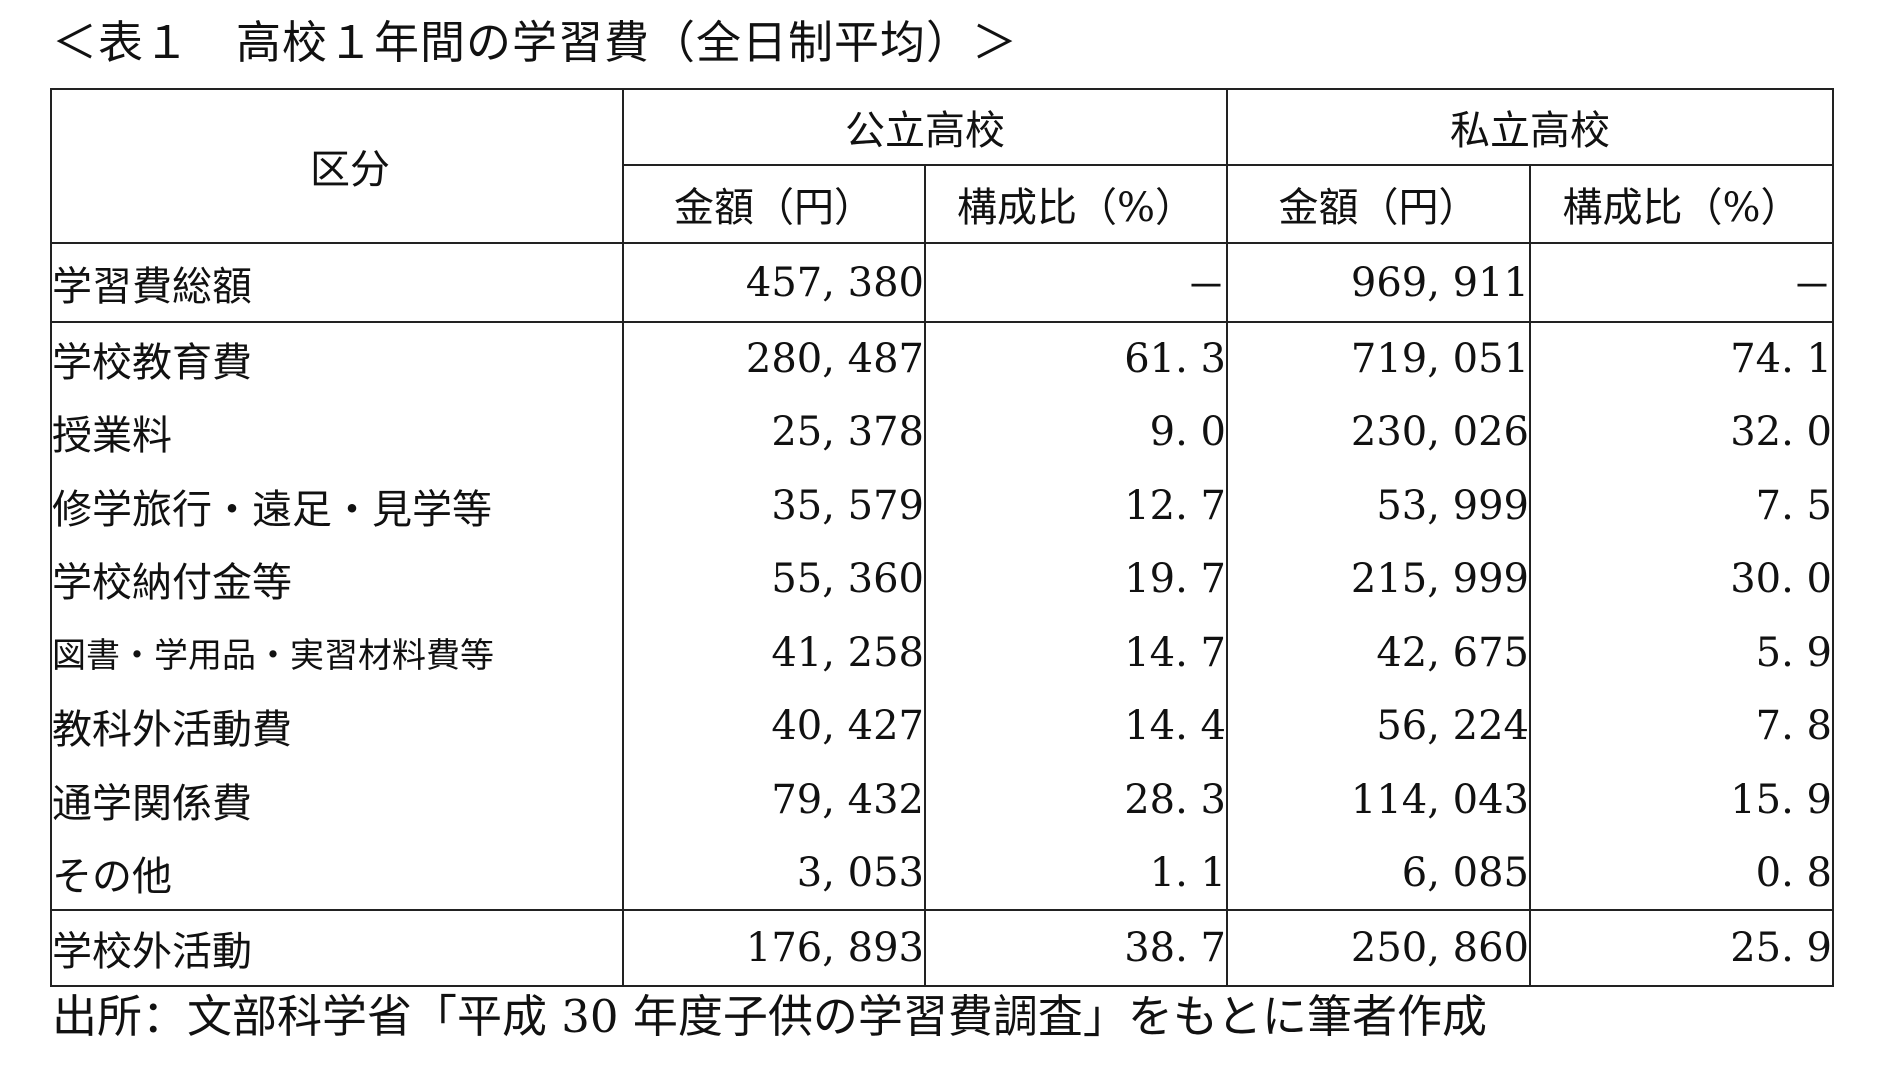 Image resolution: width=1882 pixels, height=1074 pixels. Describe the element at coordinates (774, 800) in the screenshot. I see `cell-public-amount: 79, 432` at that location.